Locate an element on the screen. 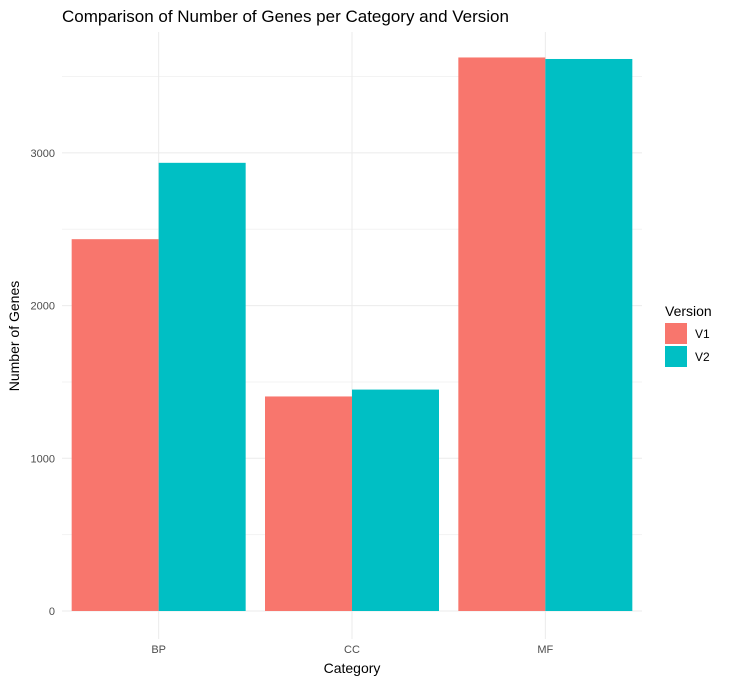 The height and width of the screenshot is (683, 730). x-tick-label: CC is located at coordinates (352, 650).